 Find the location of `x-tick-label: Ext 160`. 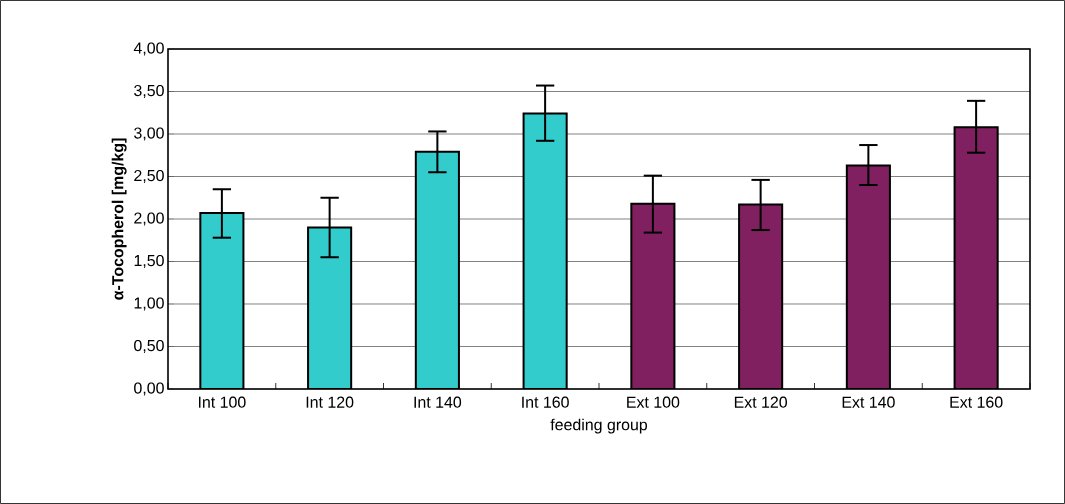

x-tick-label: Ext 160 is located at coordinates (976, 402).